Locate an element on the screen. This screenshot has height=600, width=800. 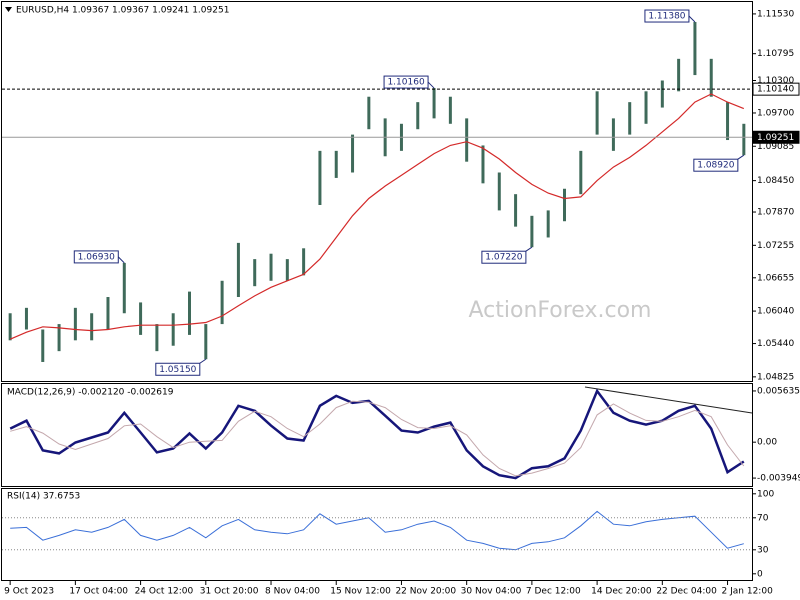
annotation-label: 1.06930 is located at coordinates (96, 257).